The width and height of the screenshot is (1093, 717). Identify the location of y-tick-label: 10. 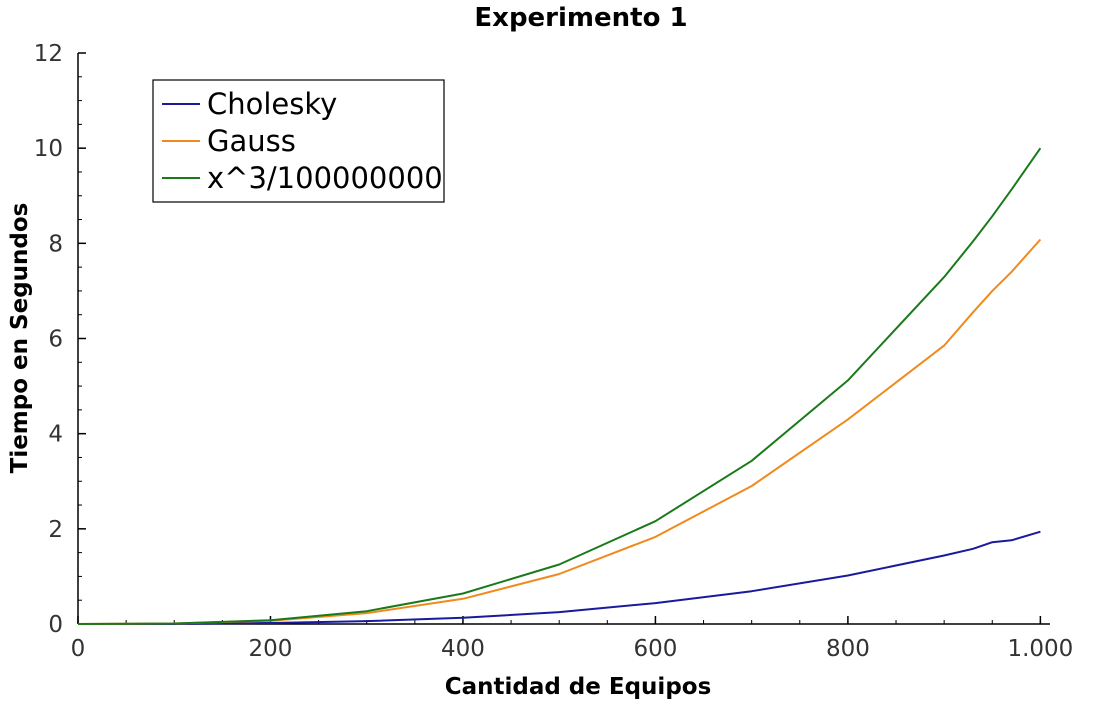
(48, 149).